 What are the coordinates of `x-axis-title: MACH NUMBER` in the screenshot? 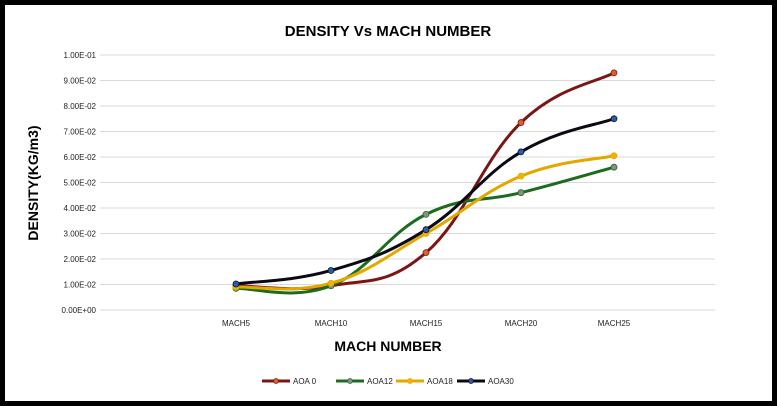 It's located at (387, 346).